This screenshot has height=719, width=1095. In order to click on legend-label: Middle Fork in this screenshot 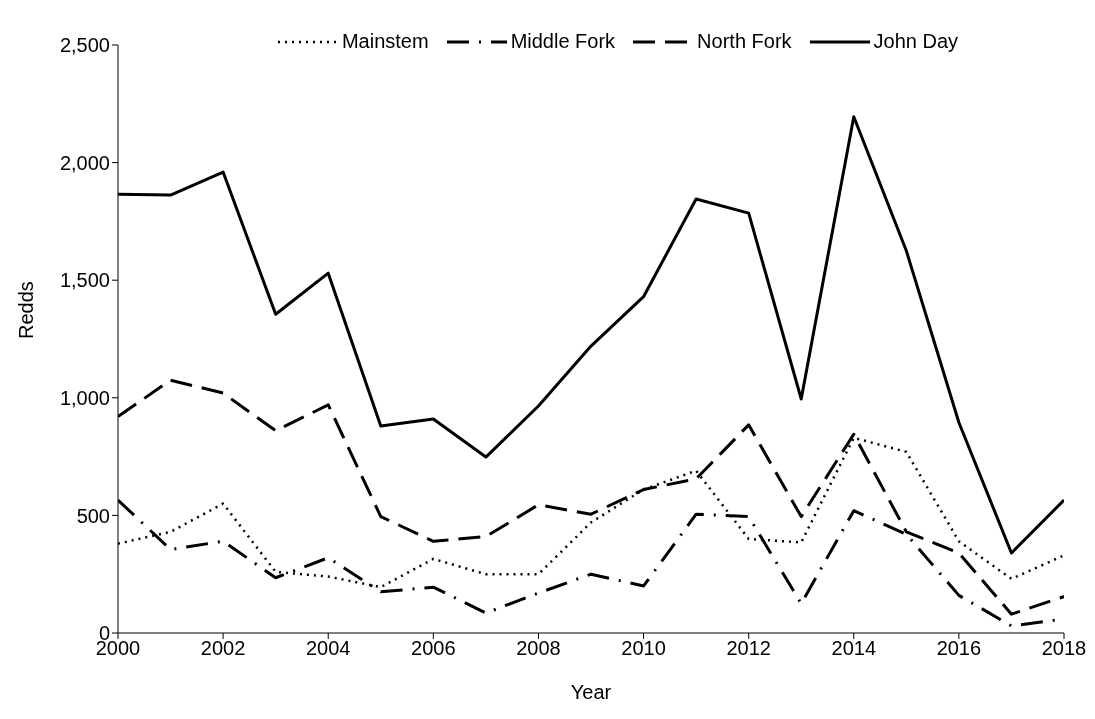, I will do `click(563, 41)`.